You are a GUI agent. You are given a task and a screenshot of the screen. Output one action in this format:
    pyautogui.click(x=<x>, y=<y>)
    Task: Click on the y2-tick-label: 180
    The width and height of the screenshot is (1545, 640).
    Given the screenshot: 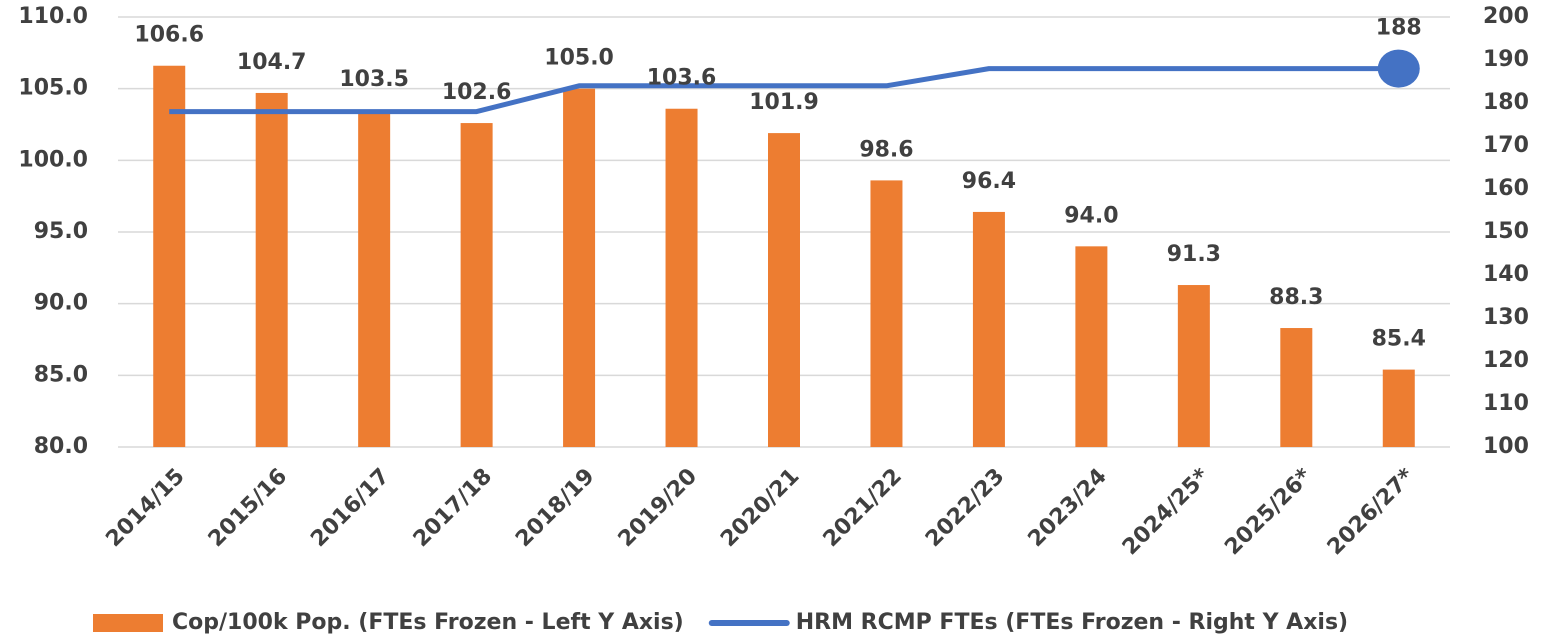 What is the action you would take?
    pyautogui.click(x=1506, y=102)
    